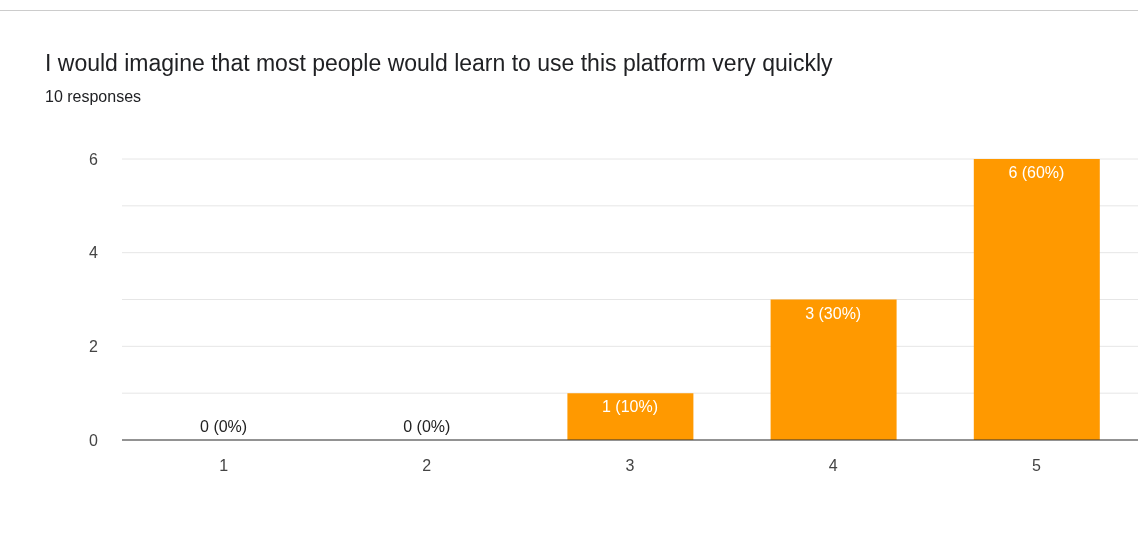  I want to click on x-tick-label: 2, so click(427, 466).